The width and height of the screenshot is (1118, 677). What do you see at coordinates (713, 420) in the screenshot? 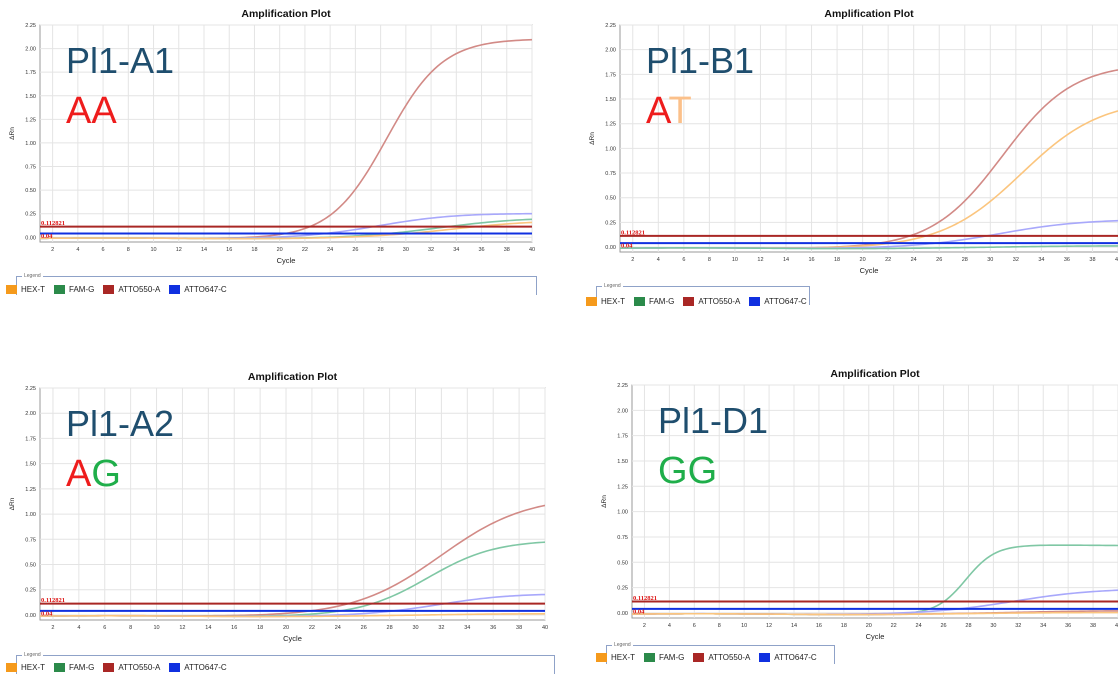
I see `well-id-label: Pl1-D1` at bounding box center [713, 420].